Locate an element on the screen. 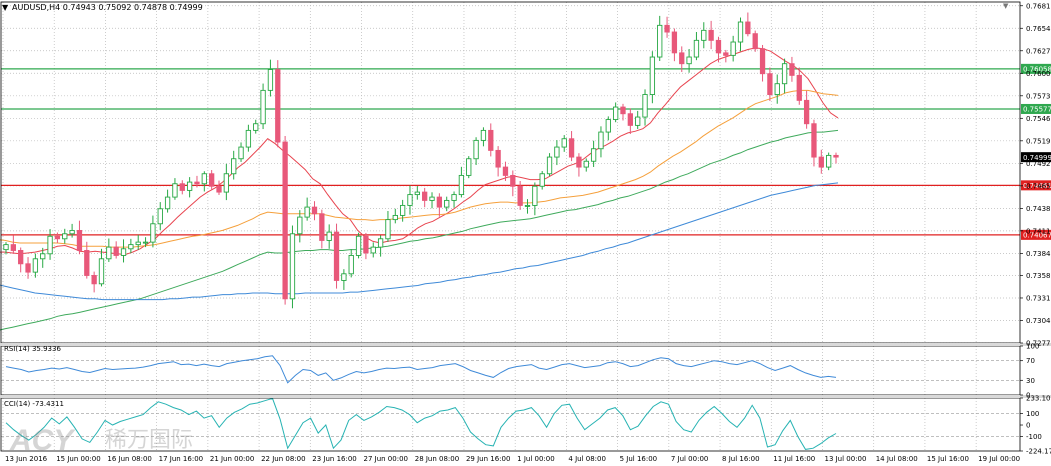 The width and height of the screenshot is (1051, 466). menu-triangle-icon: ▼ is located at coordinates (5, 7).